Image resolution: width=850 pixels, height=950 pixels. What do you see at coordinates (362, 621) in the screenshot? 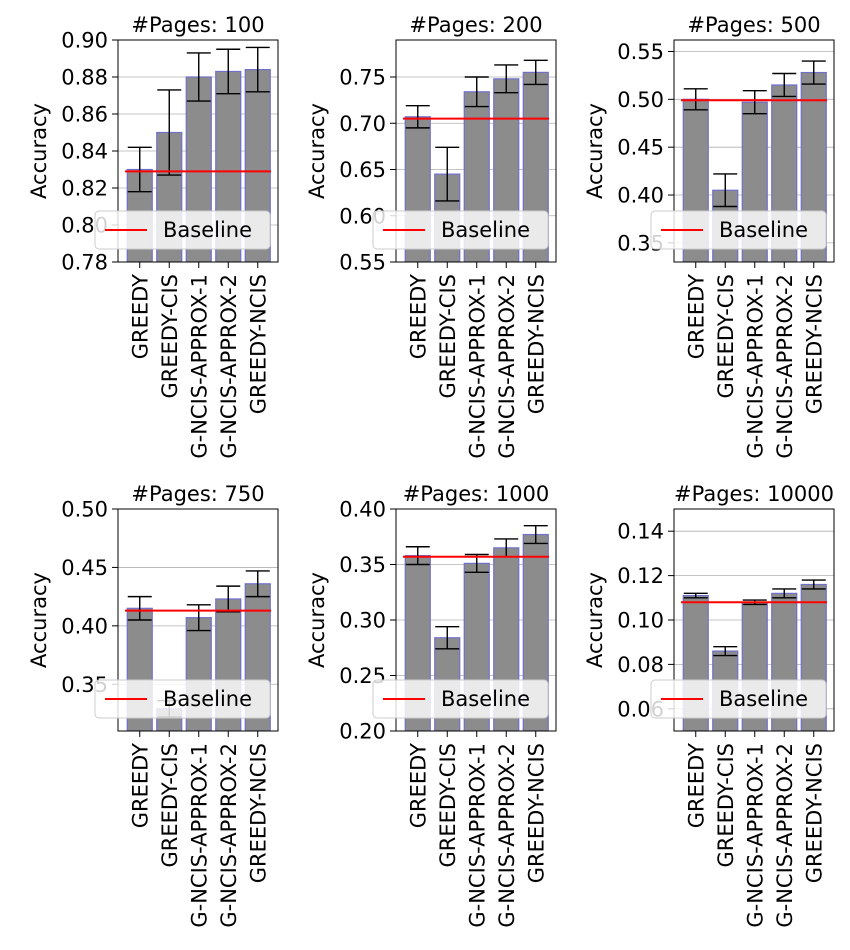
I see `y-tick-label: 0.30` at bounding box center [362, 621].